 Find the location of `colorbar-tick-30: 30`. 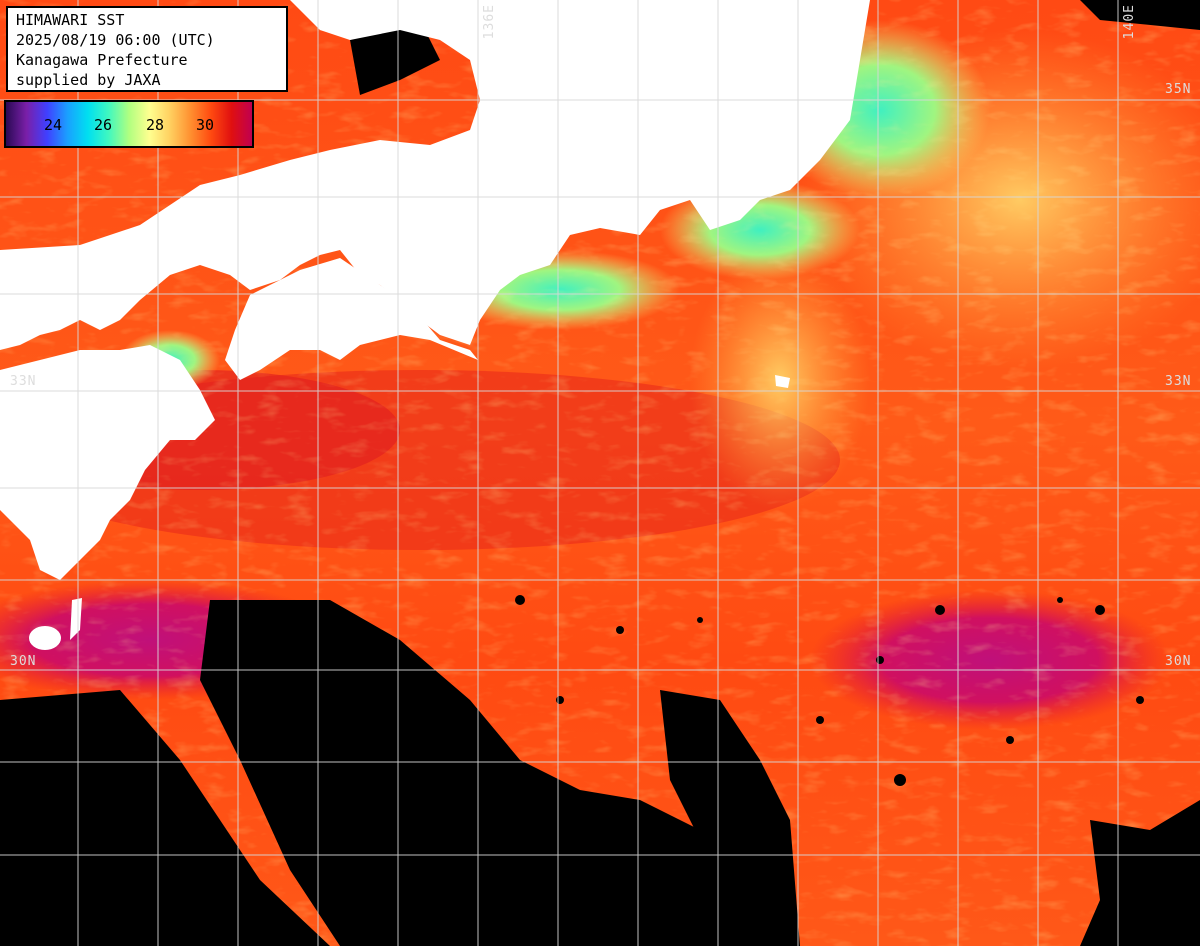

colorbar-tick-30: 30 is located at coordinates (205, 125).